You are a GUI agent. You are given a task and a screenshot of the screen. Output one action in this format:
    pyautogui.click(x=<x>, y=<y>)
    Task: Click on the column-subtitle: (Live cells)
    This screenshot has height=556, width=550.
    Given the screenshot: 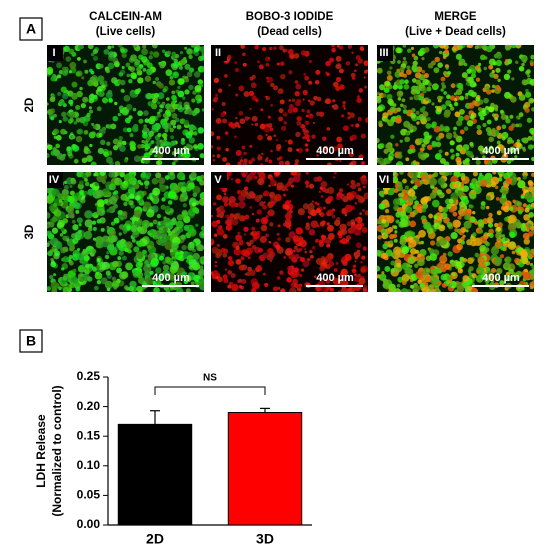 What is the action you would take?
    pyautogui.click(x=126, y=32)
    